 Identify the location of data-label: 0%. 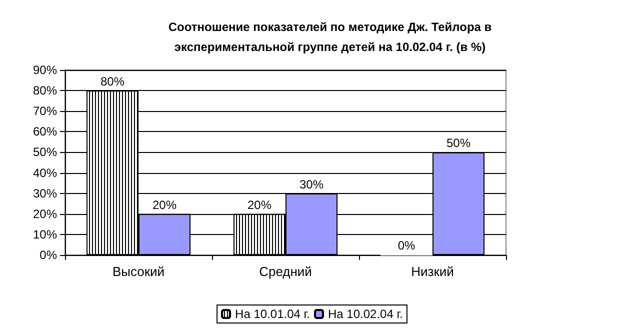
(407, 245).